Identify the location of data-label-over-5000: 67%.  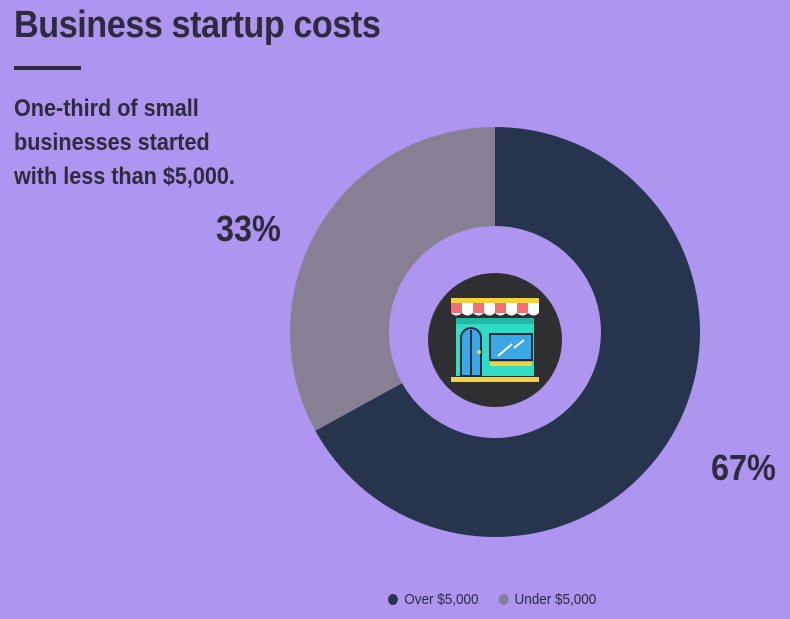
(743, 467).